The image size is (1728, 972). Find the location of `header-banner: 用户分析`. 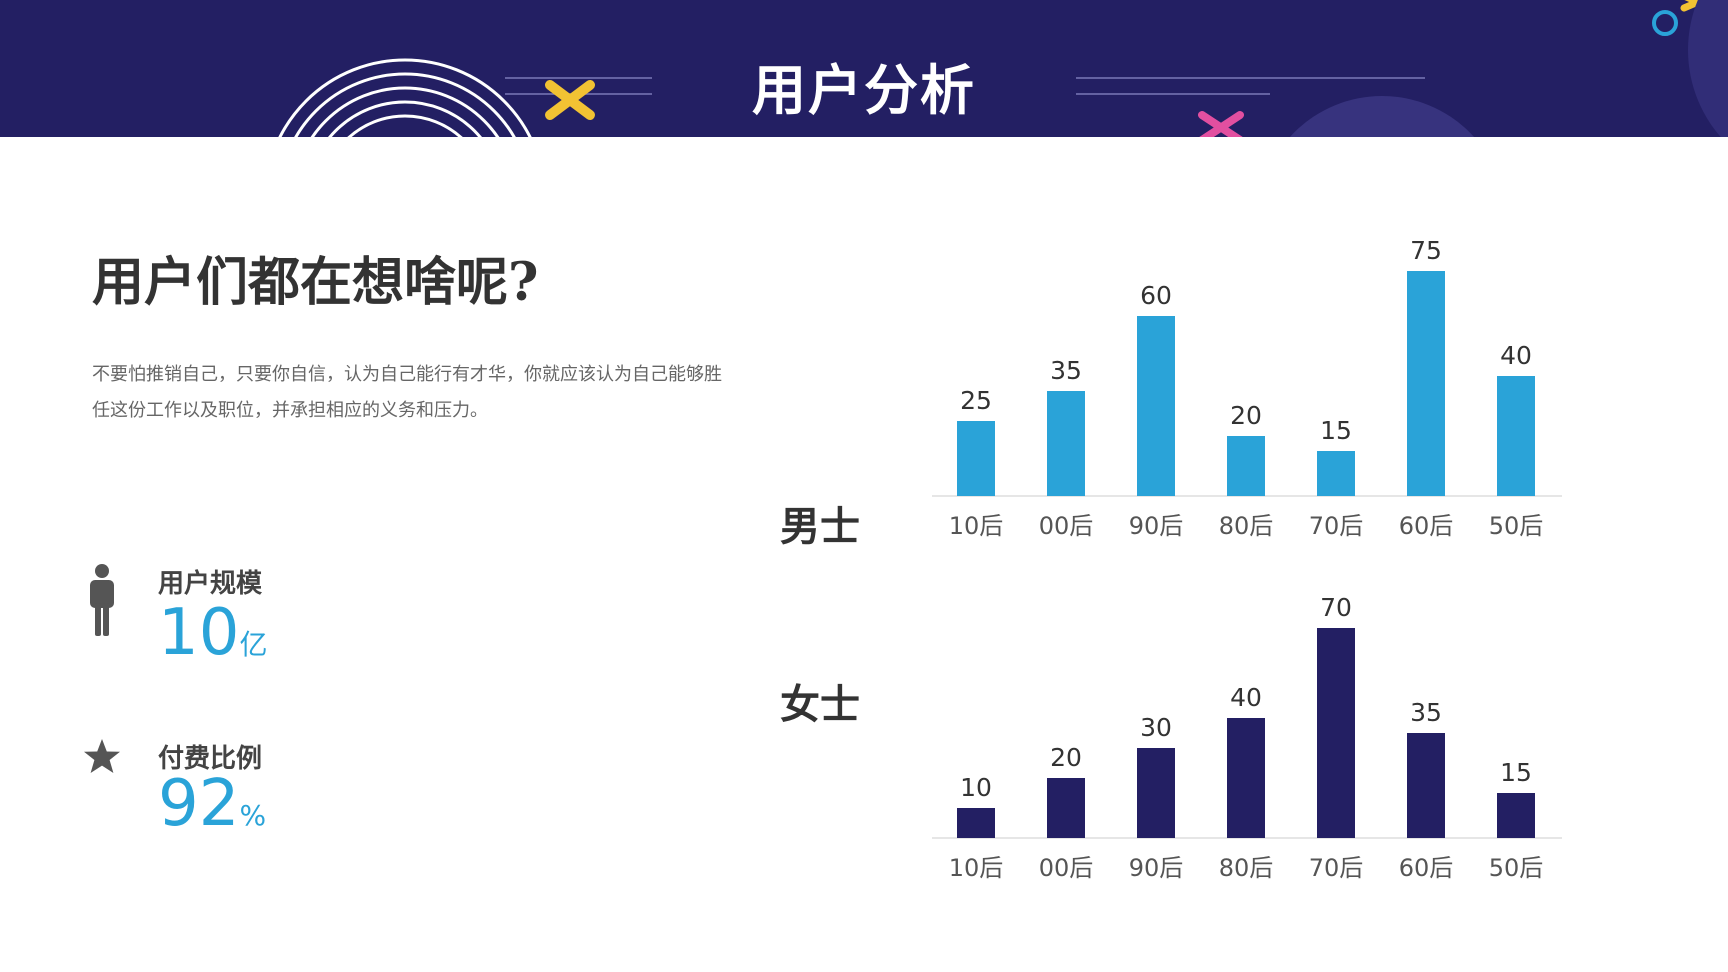

header-banner: 用户分析 is located at coordinates (864, 68).